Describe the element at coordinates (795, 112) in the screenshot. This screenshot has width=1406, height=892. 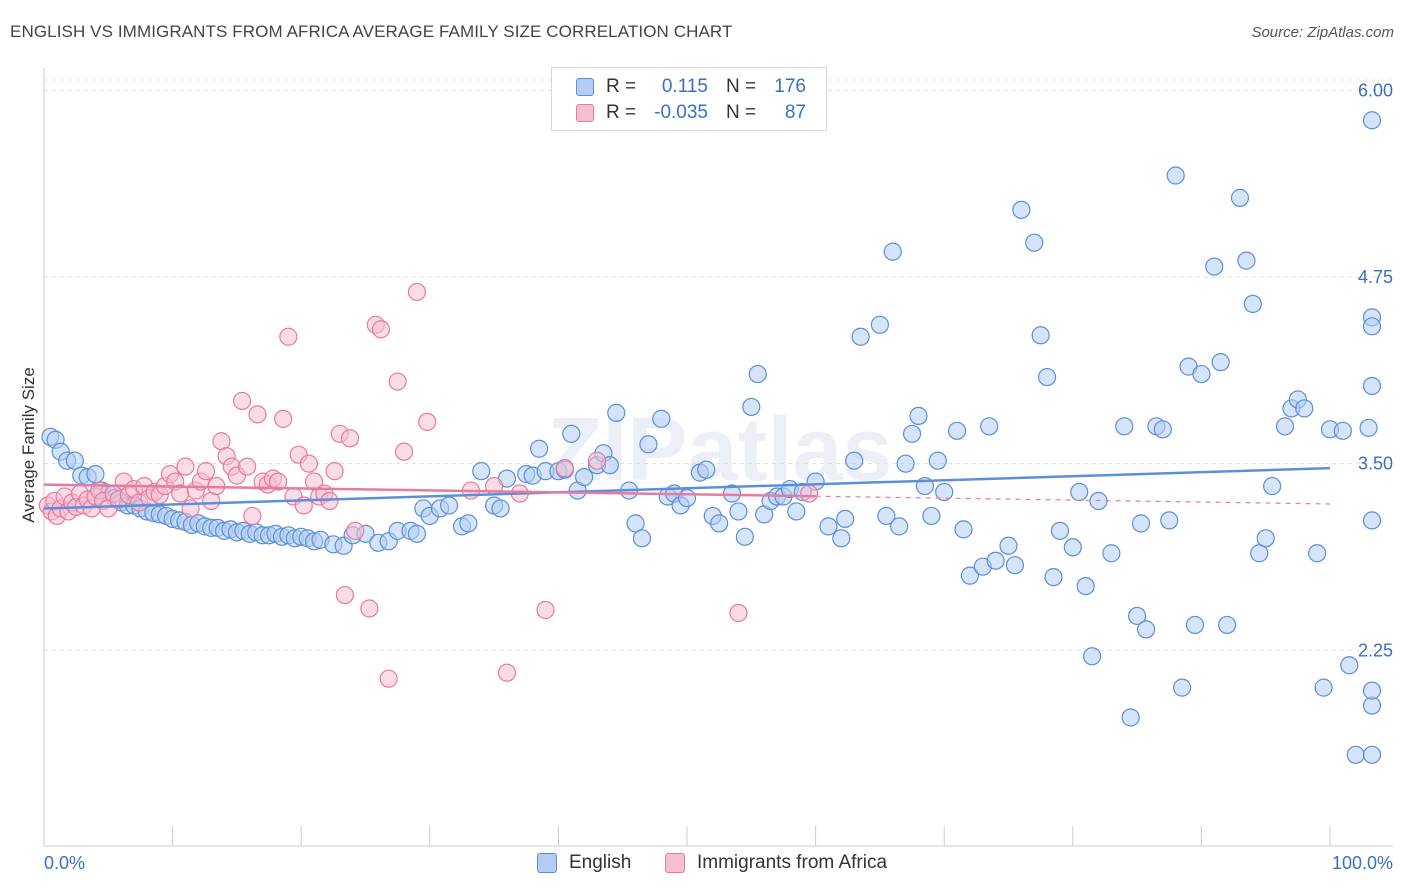
I see `n-value: 87` at that location.